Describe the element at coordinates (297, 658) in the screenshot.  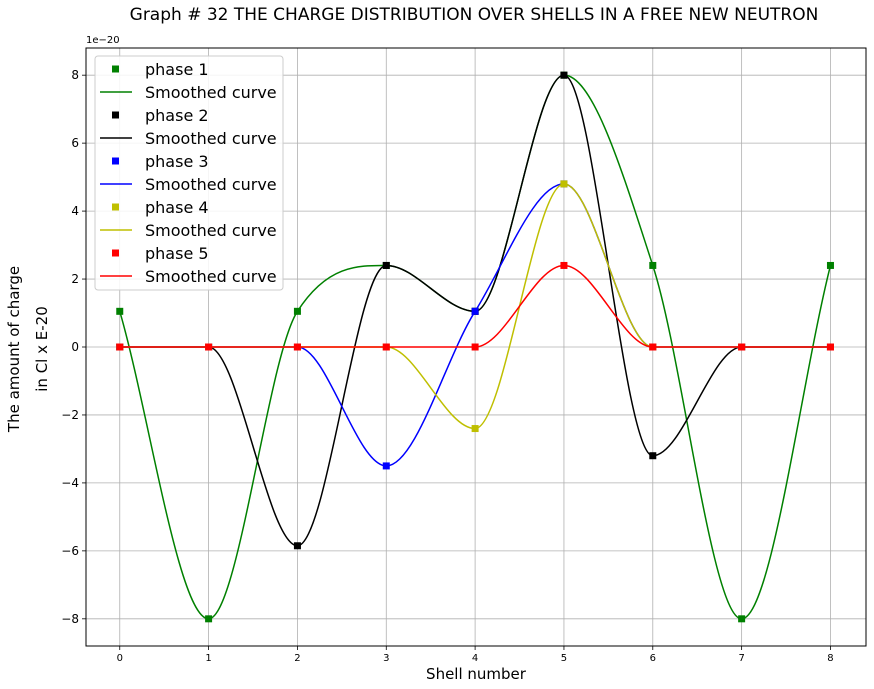
I see `x-tick-label: 2` at that location.